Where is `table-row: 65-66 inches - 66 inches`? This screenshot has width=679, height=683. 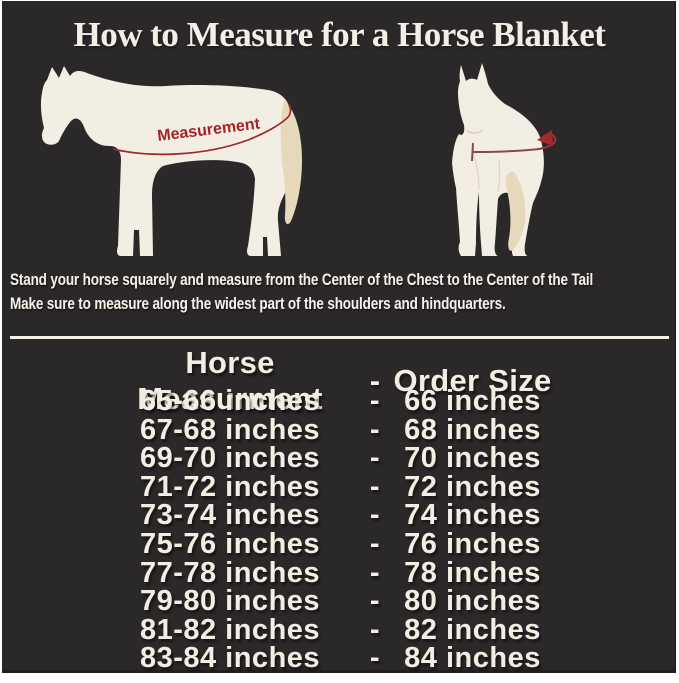
table-row: 65-66 inches - 66 inches is located at coordinates (327, 401).